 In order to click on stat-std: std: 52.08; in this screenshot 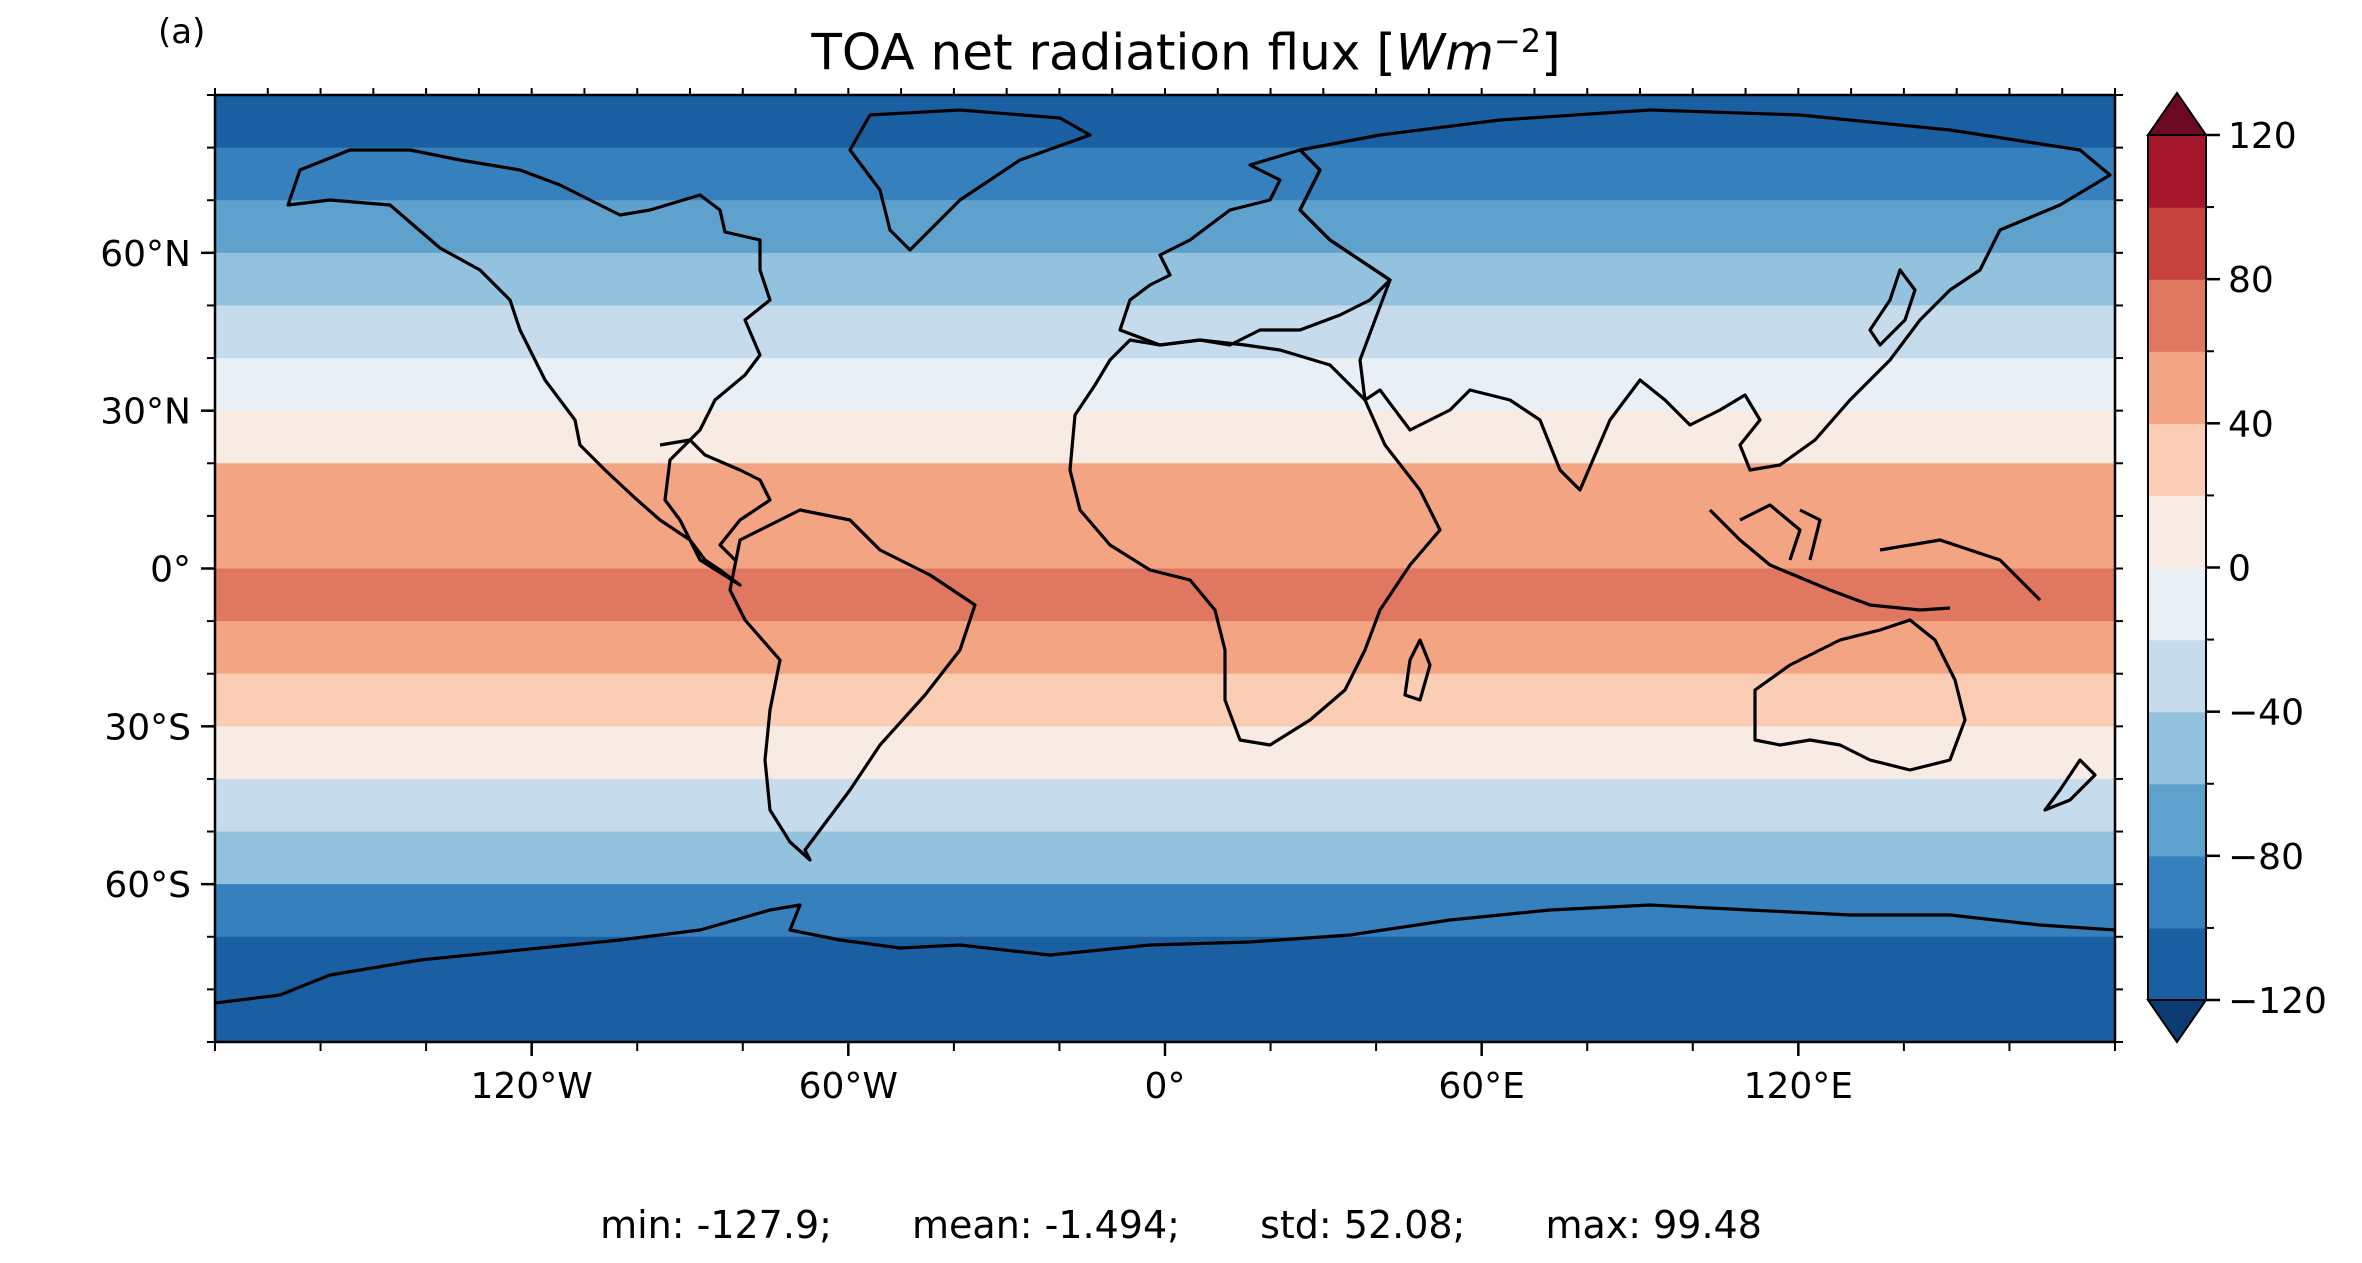, I will do `click(1363, 1225)`.